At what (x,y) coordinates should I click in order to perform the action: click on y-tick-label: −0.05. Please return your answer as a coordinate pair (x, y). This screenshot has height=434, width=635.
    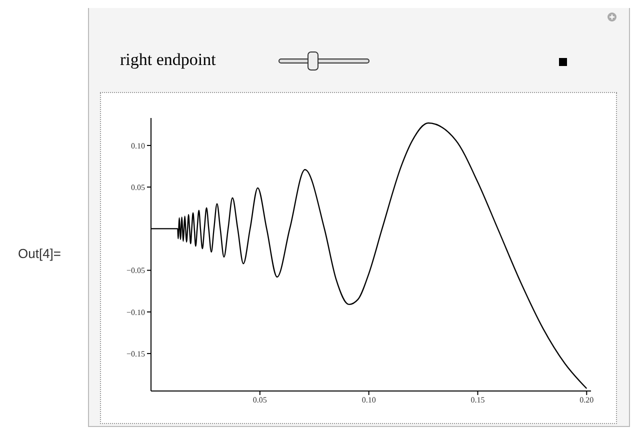
    Looking at the image, I should click on (135, 271).